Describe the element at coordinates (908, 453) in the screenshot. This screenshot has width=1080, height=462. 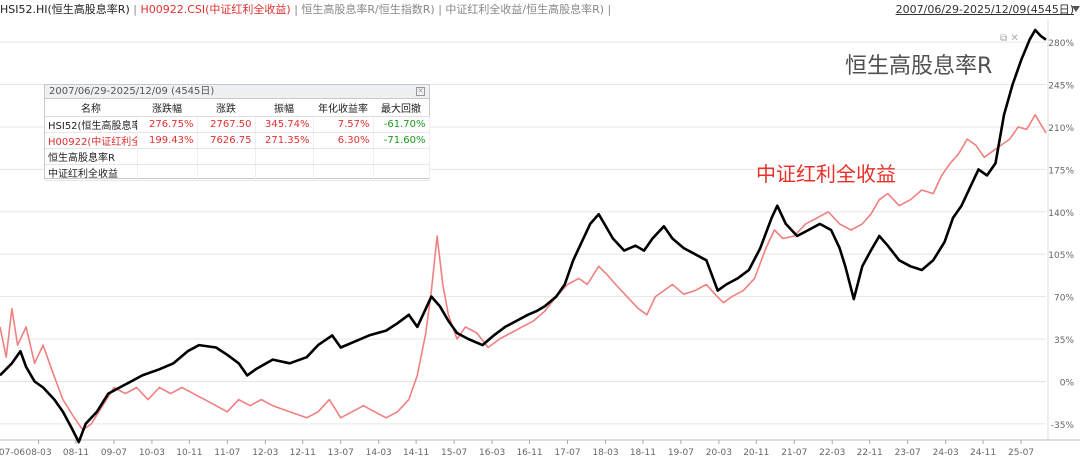
I see `x-tick-label: 23-07` at that location.